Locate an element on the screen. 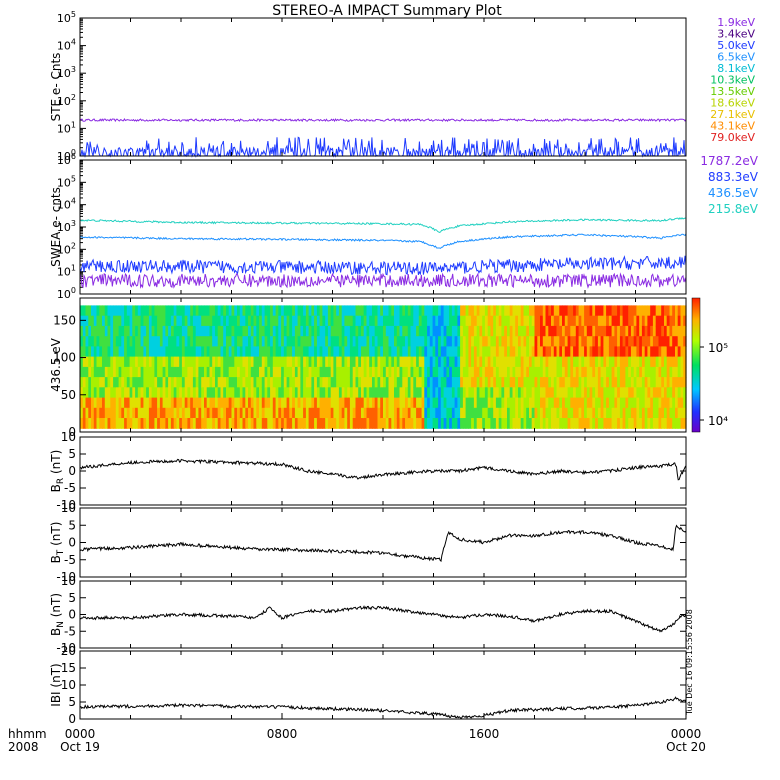 The image size is (780, 780). br-ytick-label: 0 is located at coordinates (72, 471).